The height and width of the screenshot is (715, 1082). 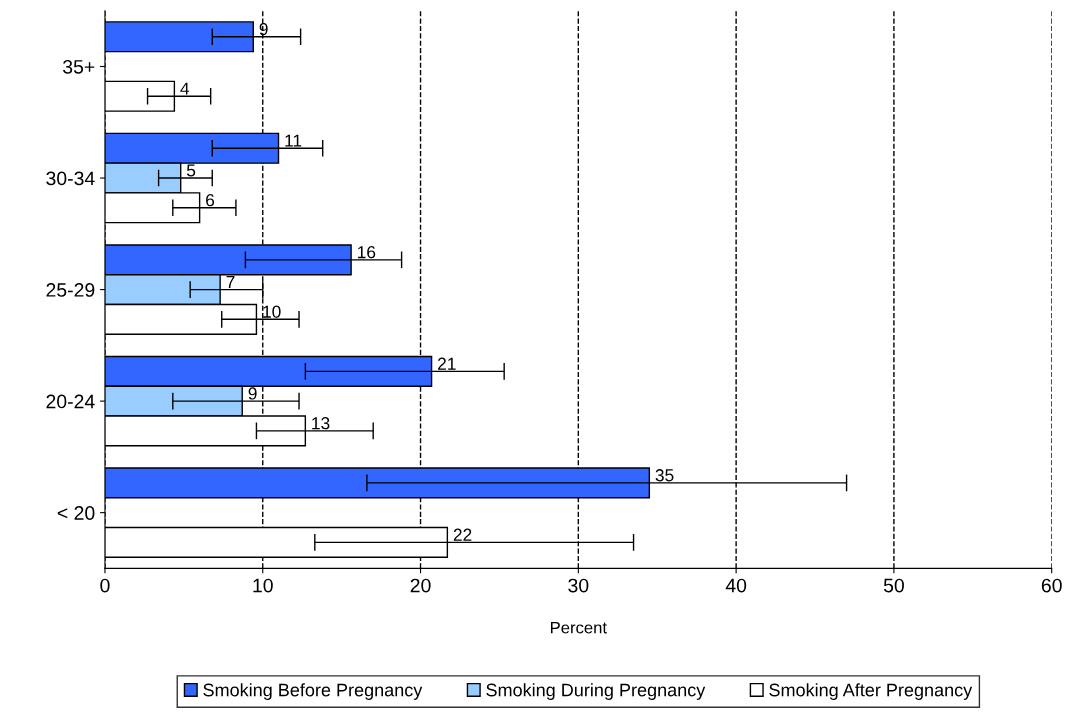 What do you see at coordinates (76, 513) in the screenshot?
I see `y-tick-label: < 20` at bounding box center [76, 513].